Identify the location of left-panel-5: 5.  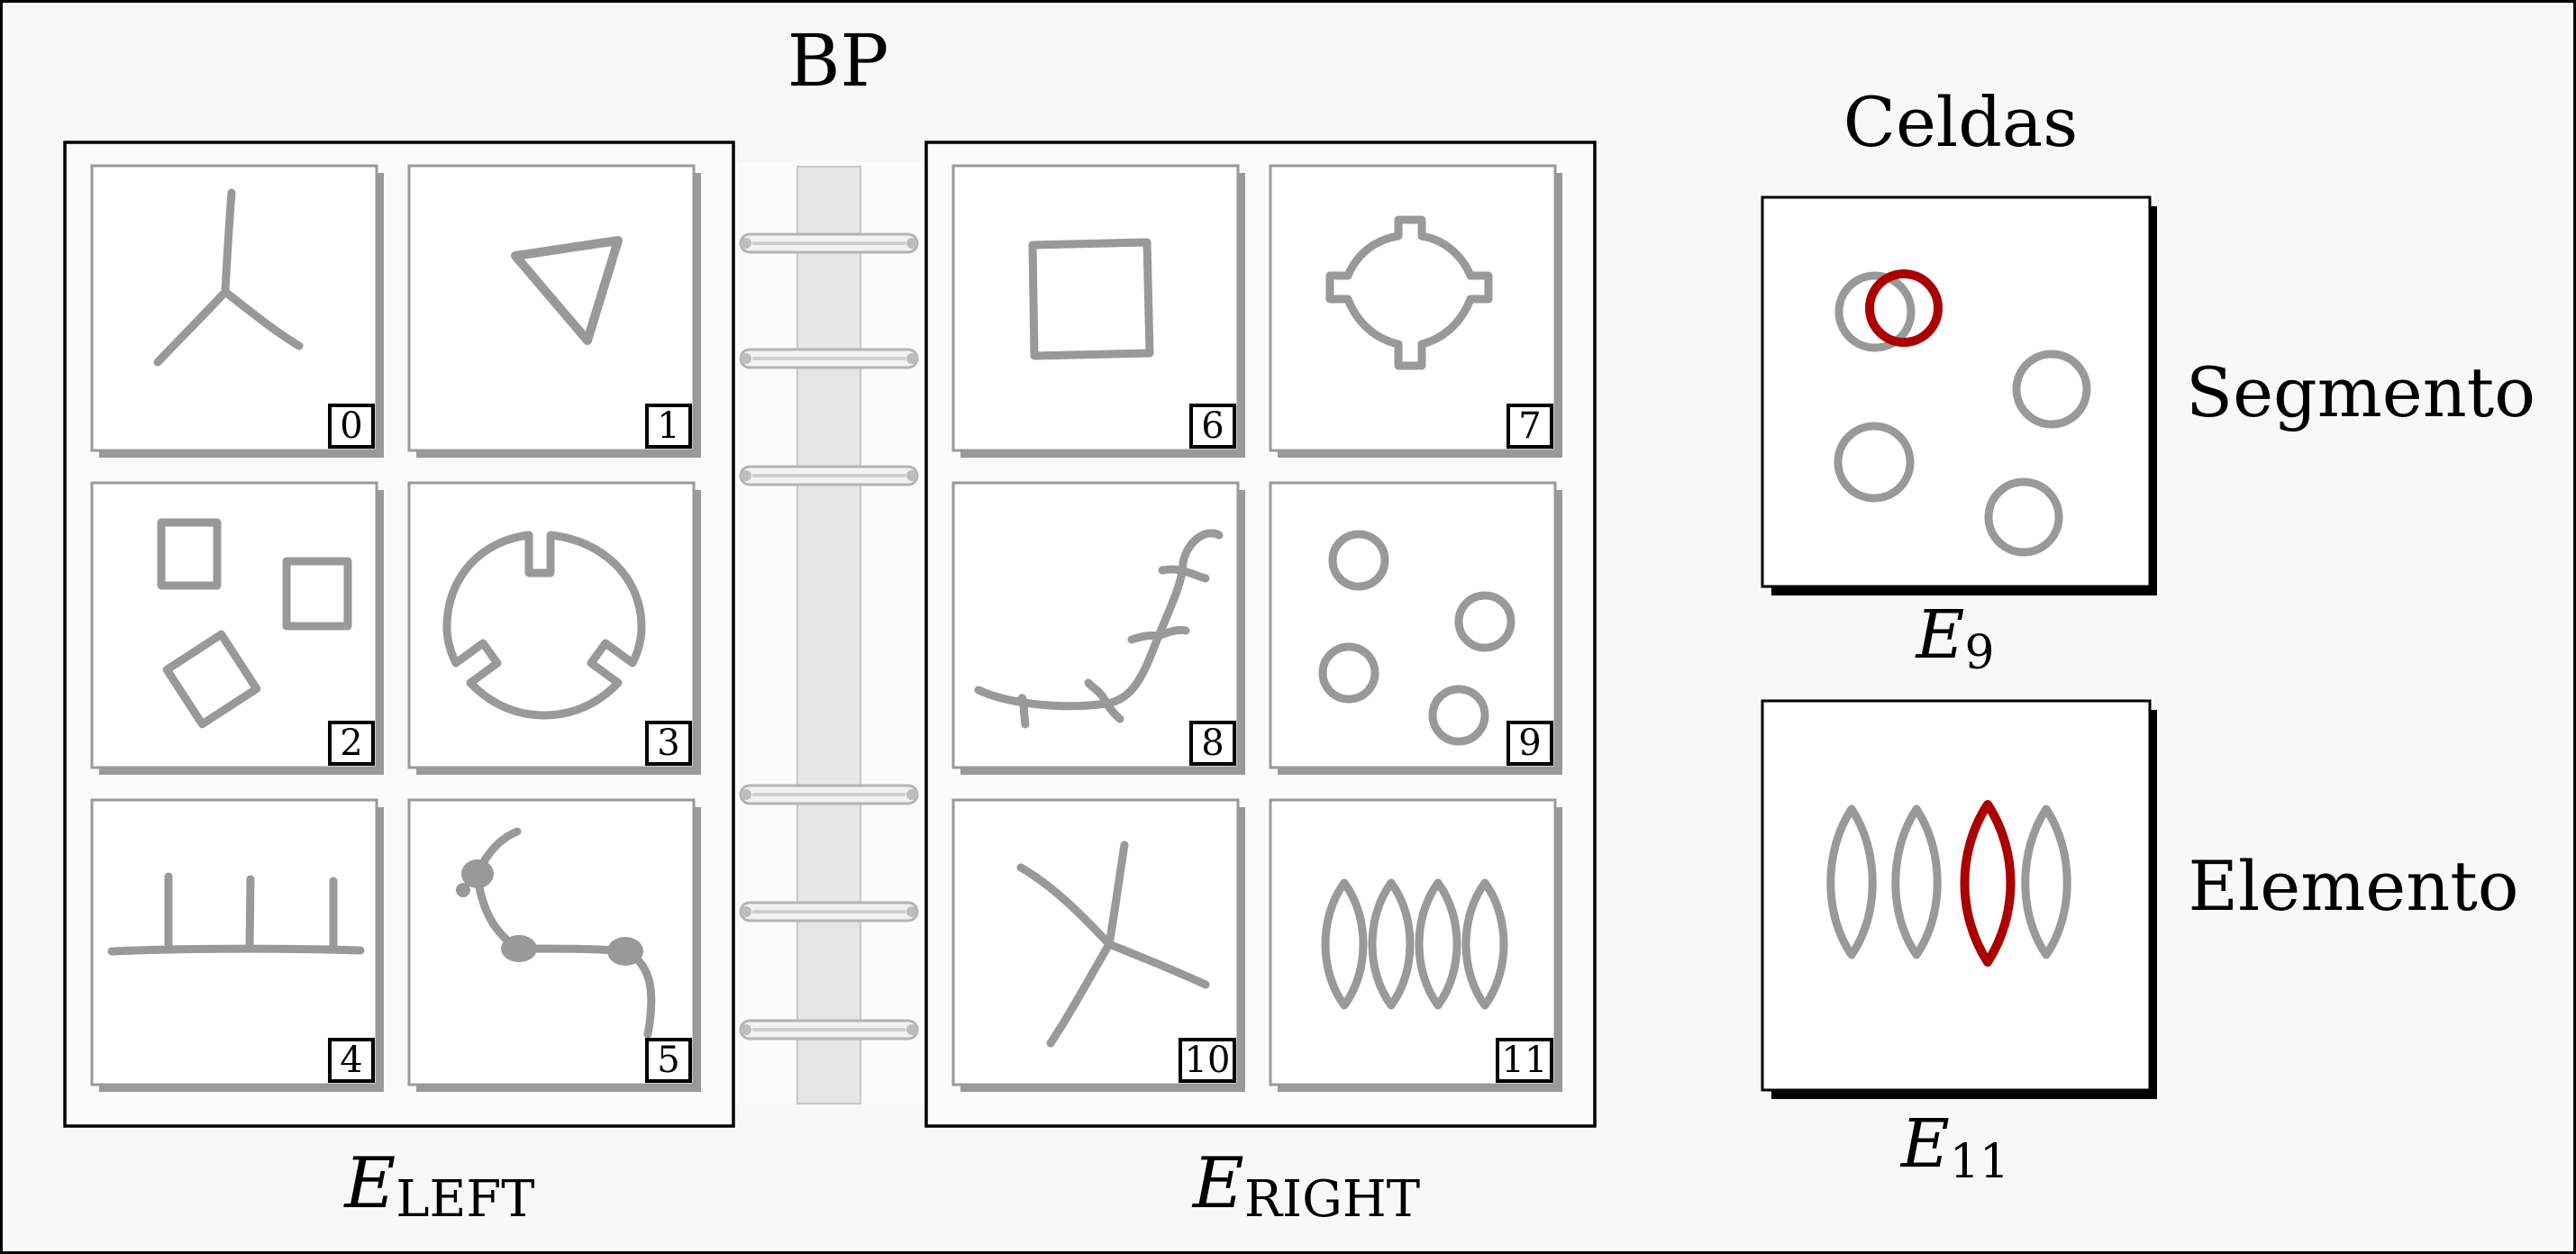
(554, 945).